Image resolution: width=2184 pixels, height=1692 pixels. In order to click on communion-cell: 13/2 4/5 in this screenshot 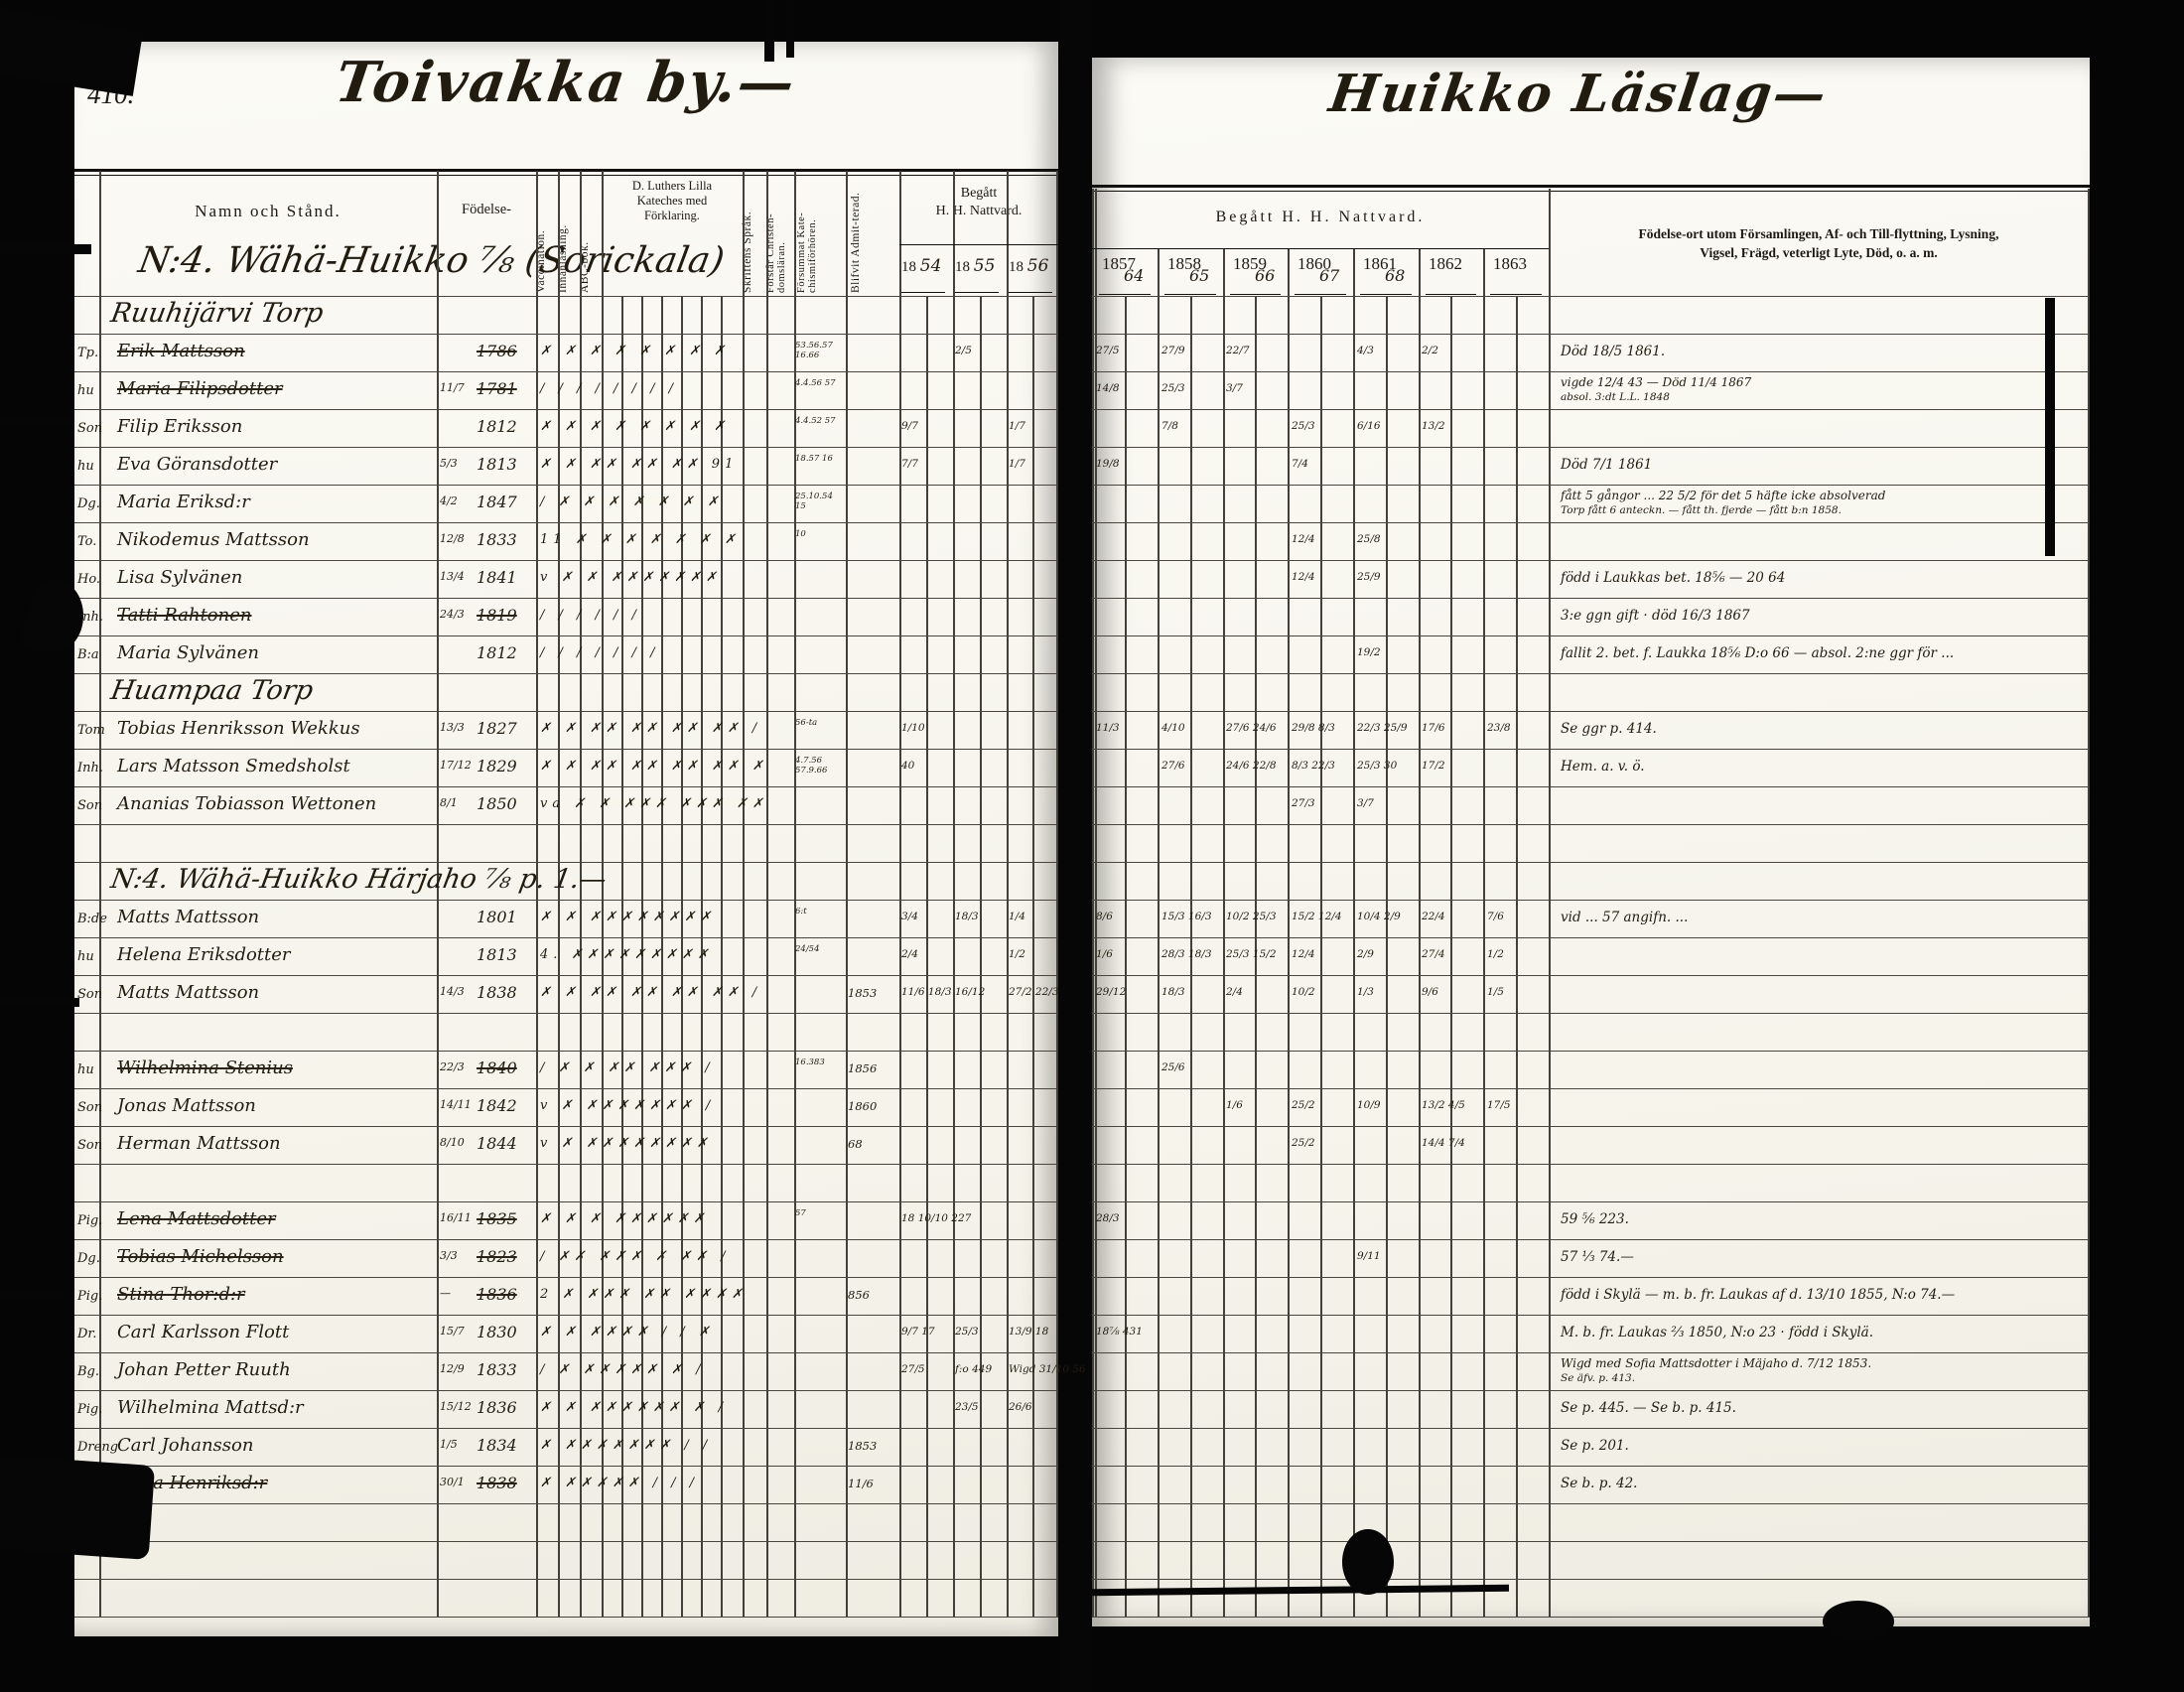, I will do `click(1443, 1105)`.